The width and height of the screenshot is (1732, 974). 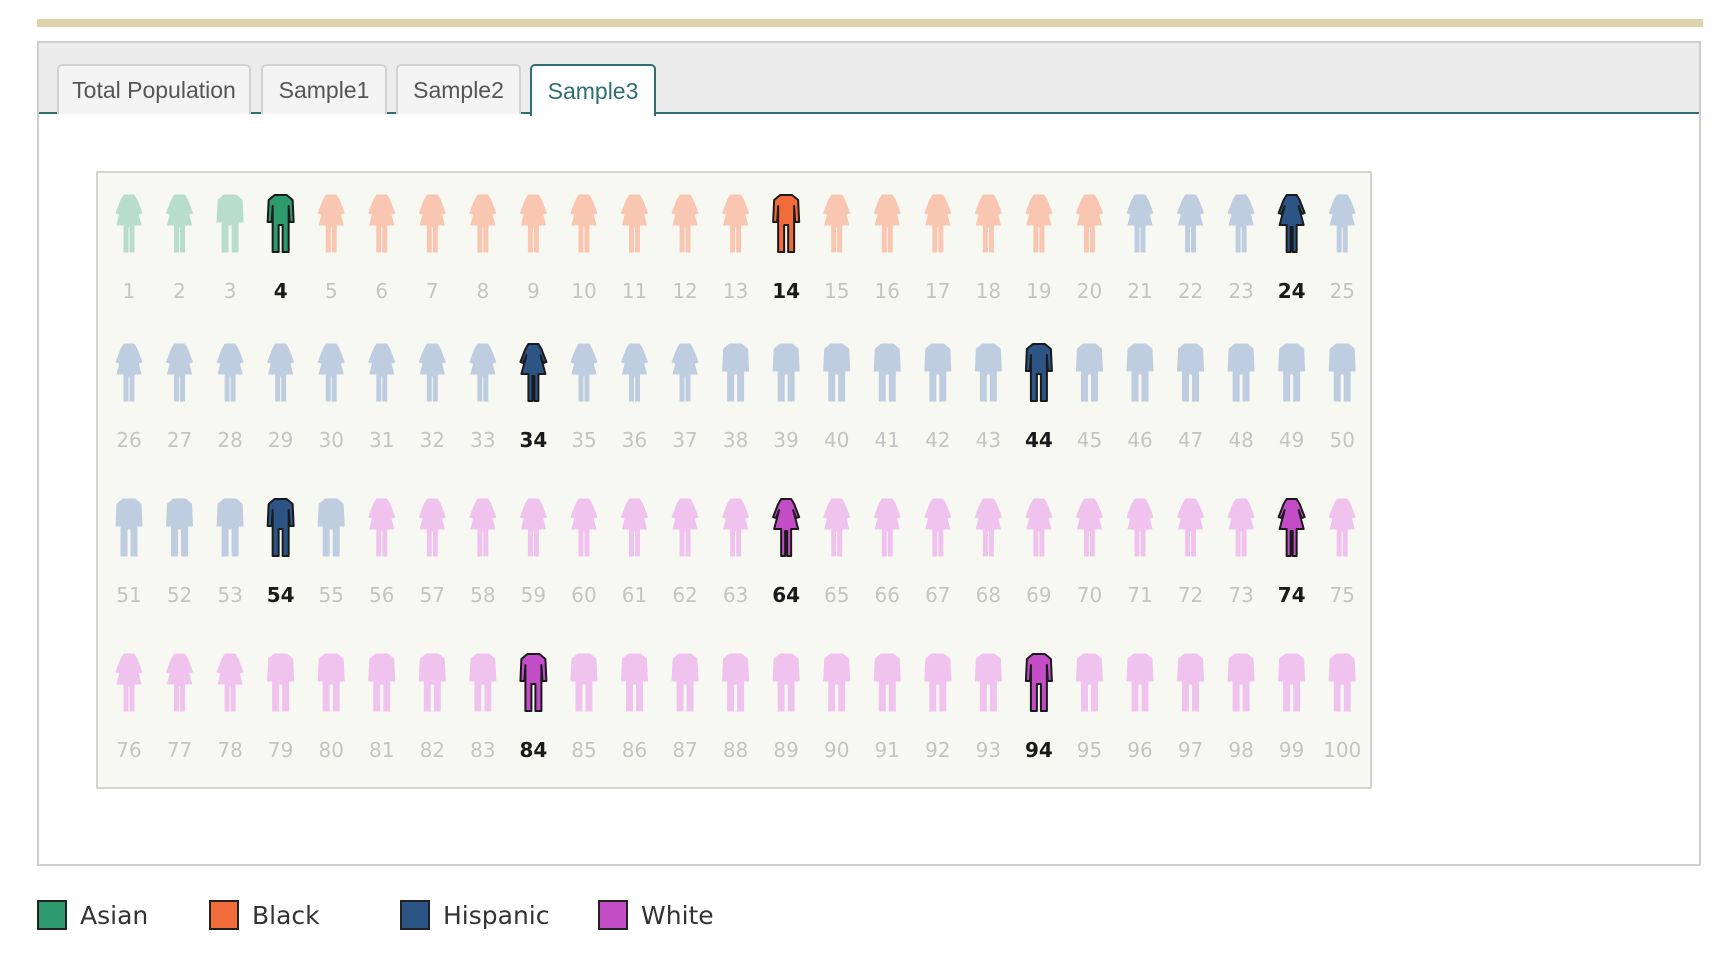 What do you see at coordinates (634, 595) in the screenshot?
I see `person-number-label: 61` at bounding box center [634, 595].